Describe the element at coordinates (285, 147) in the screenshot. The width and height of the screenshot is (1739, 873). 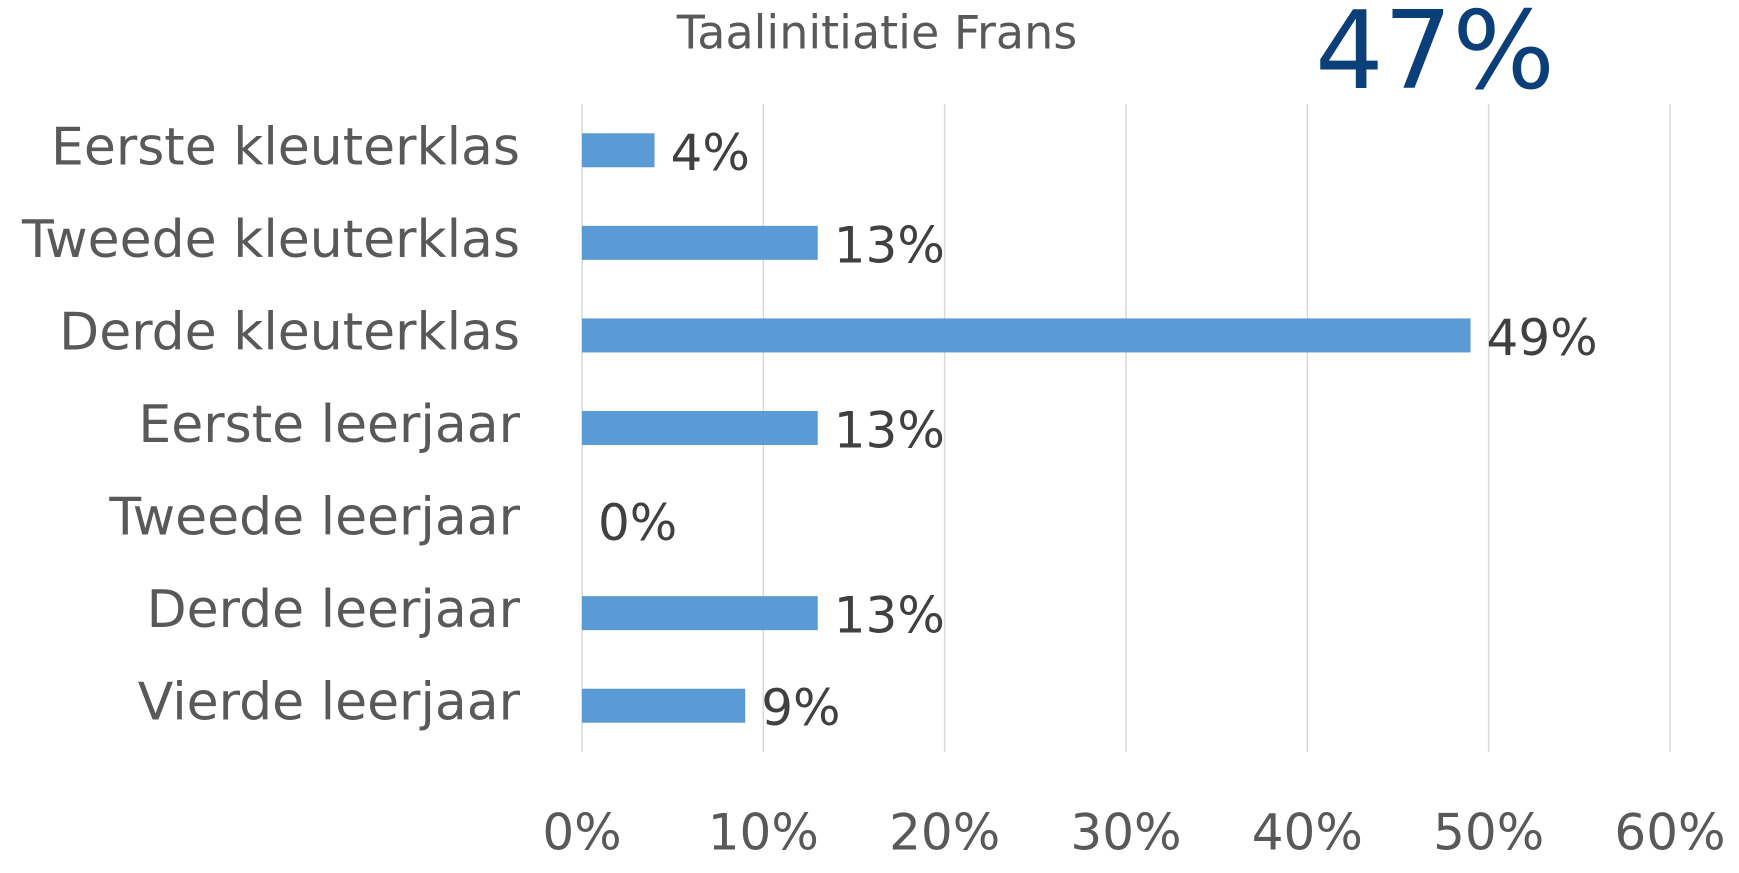
I see `y-tick-label: Eerste kleuterklas` at that location.